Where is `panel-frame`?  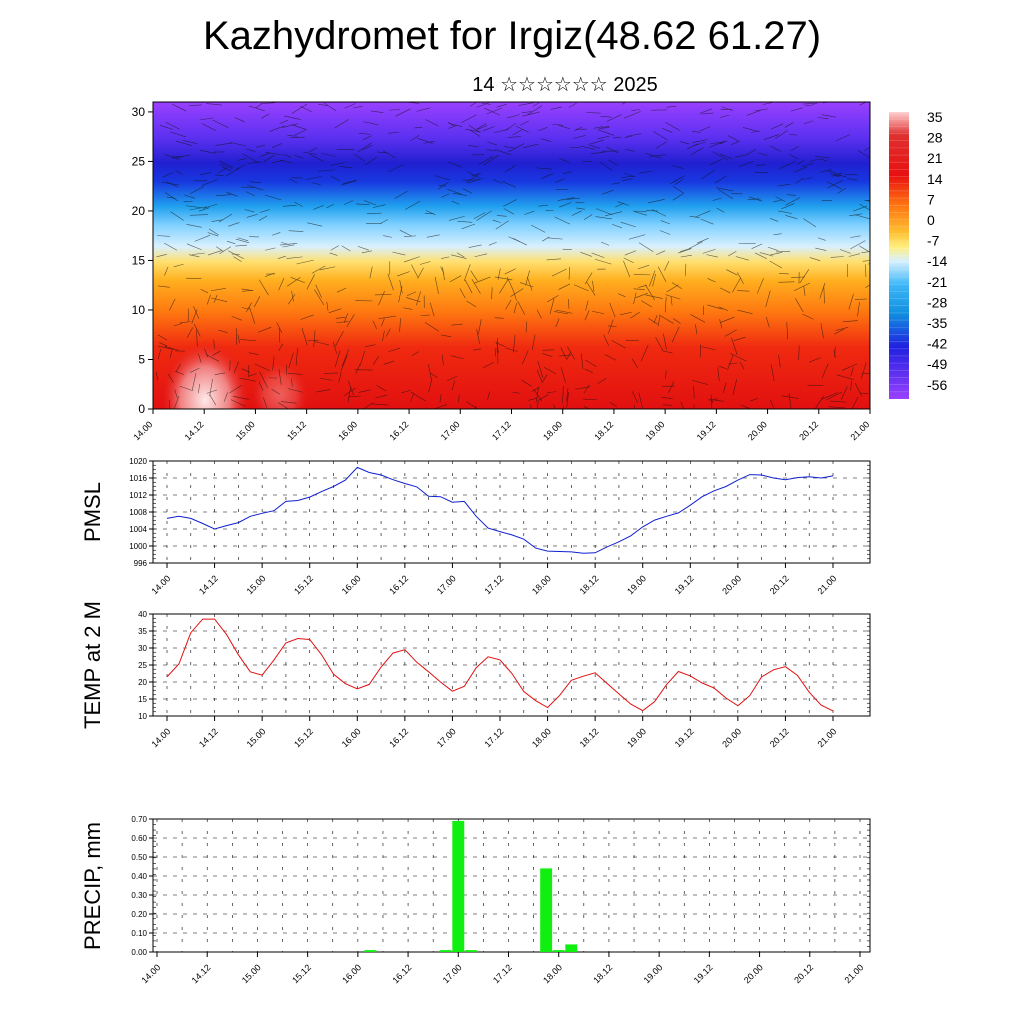 panel-frame is located at coordinates (511, 512).